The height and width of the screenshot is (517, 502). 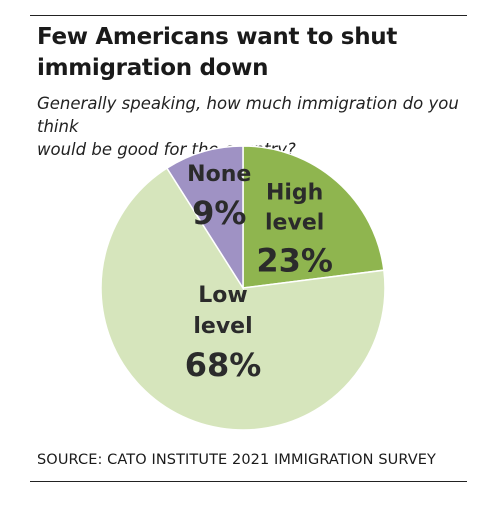 I want to click on slice-label-low-level: level, so click(x=222, y=326).